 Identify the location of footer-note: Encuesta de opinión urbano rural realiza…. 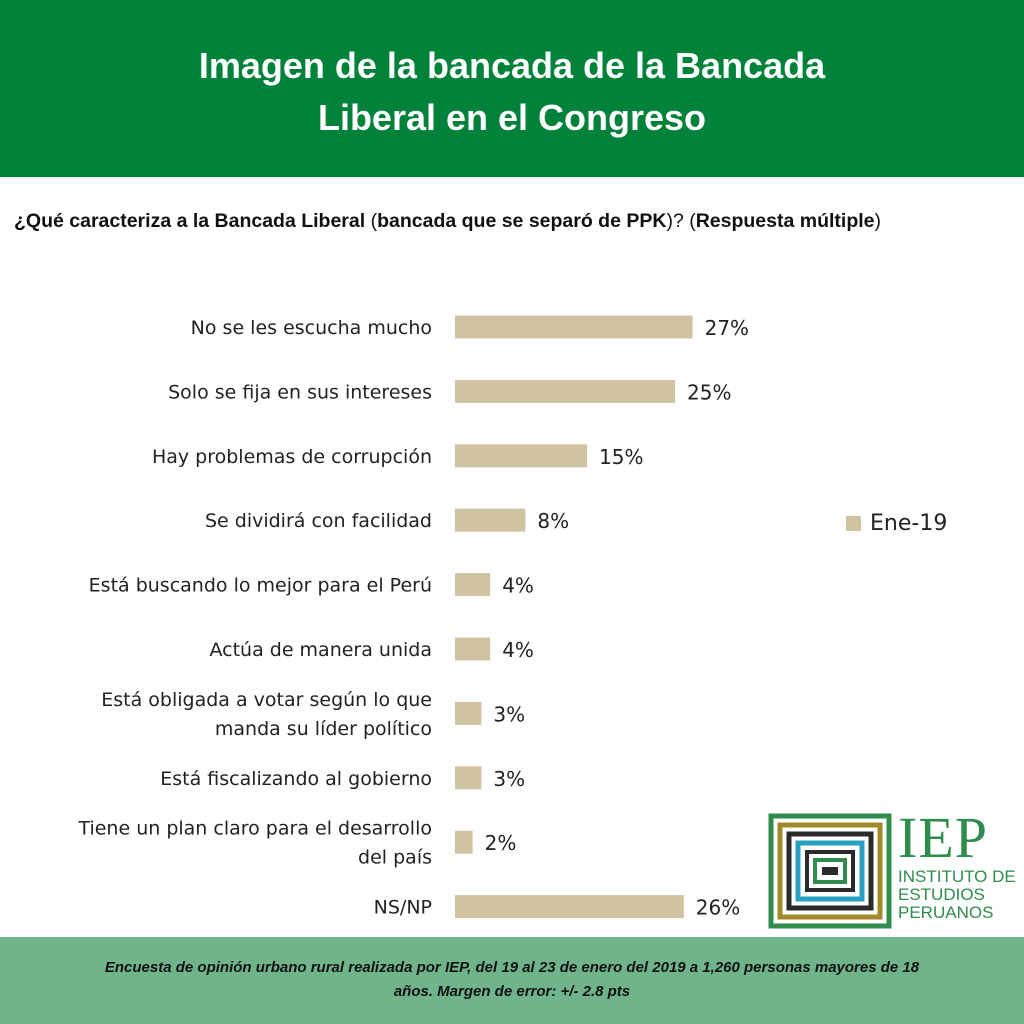
(512, 980).